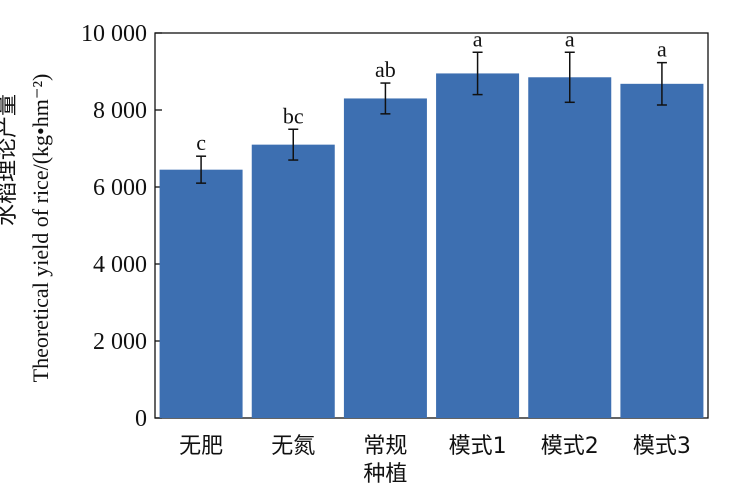  What do you see at coordinates (120, 111) in the screenshot?
I see `y-tick-label: 8 000` at bounding box center [120, 111].